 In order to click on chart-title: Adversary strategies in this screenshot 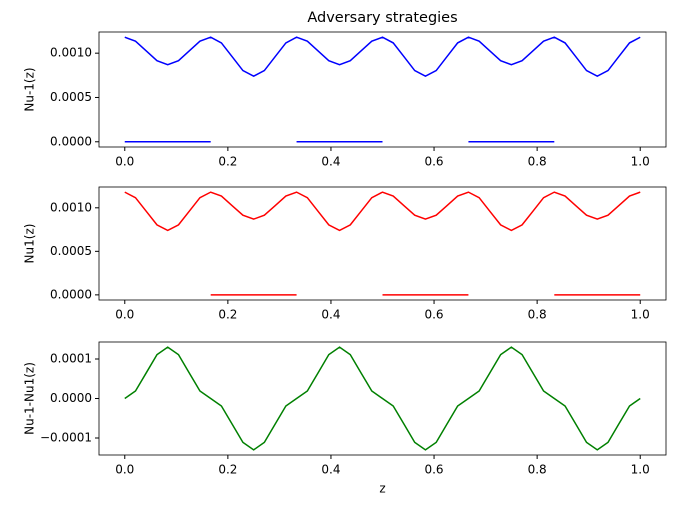, I will do `click(382, 18)`.